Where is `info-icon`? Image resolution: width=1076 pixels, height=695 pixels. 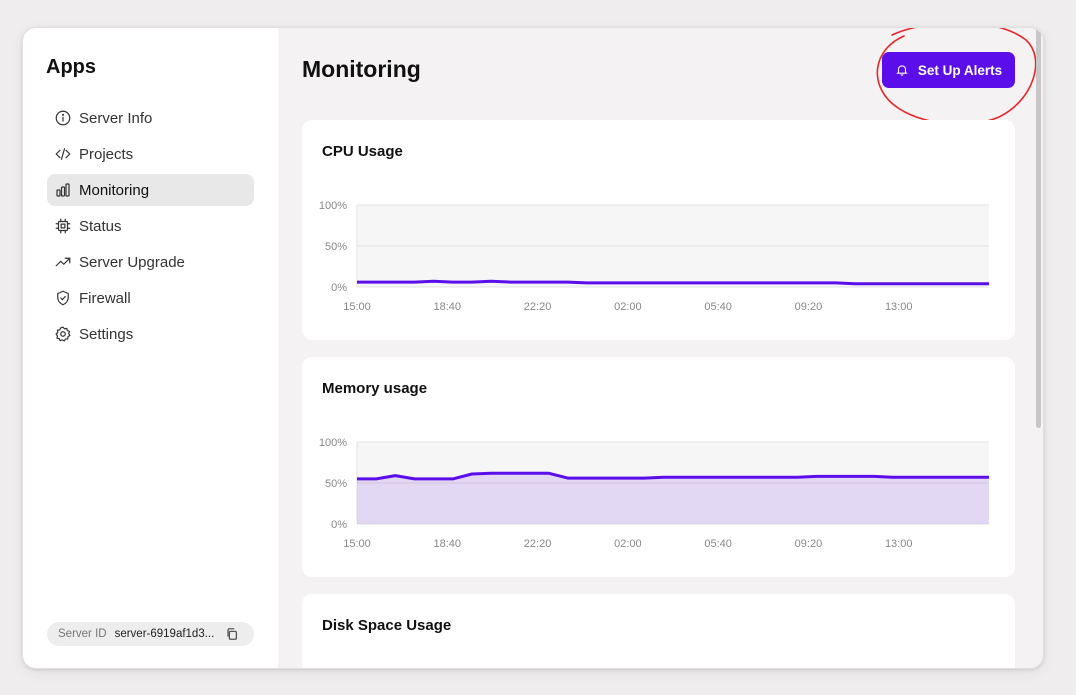 info-icon is located at coordinates (63, 118).